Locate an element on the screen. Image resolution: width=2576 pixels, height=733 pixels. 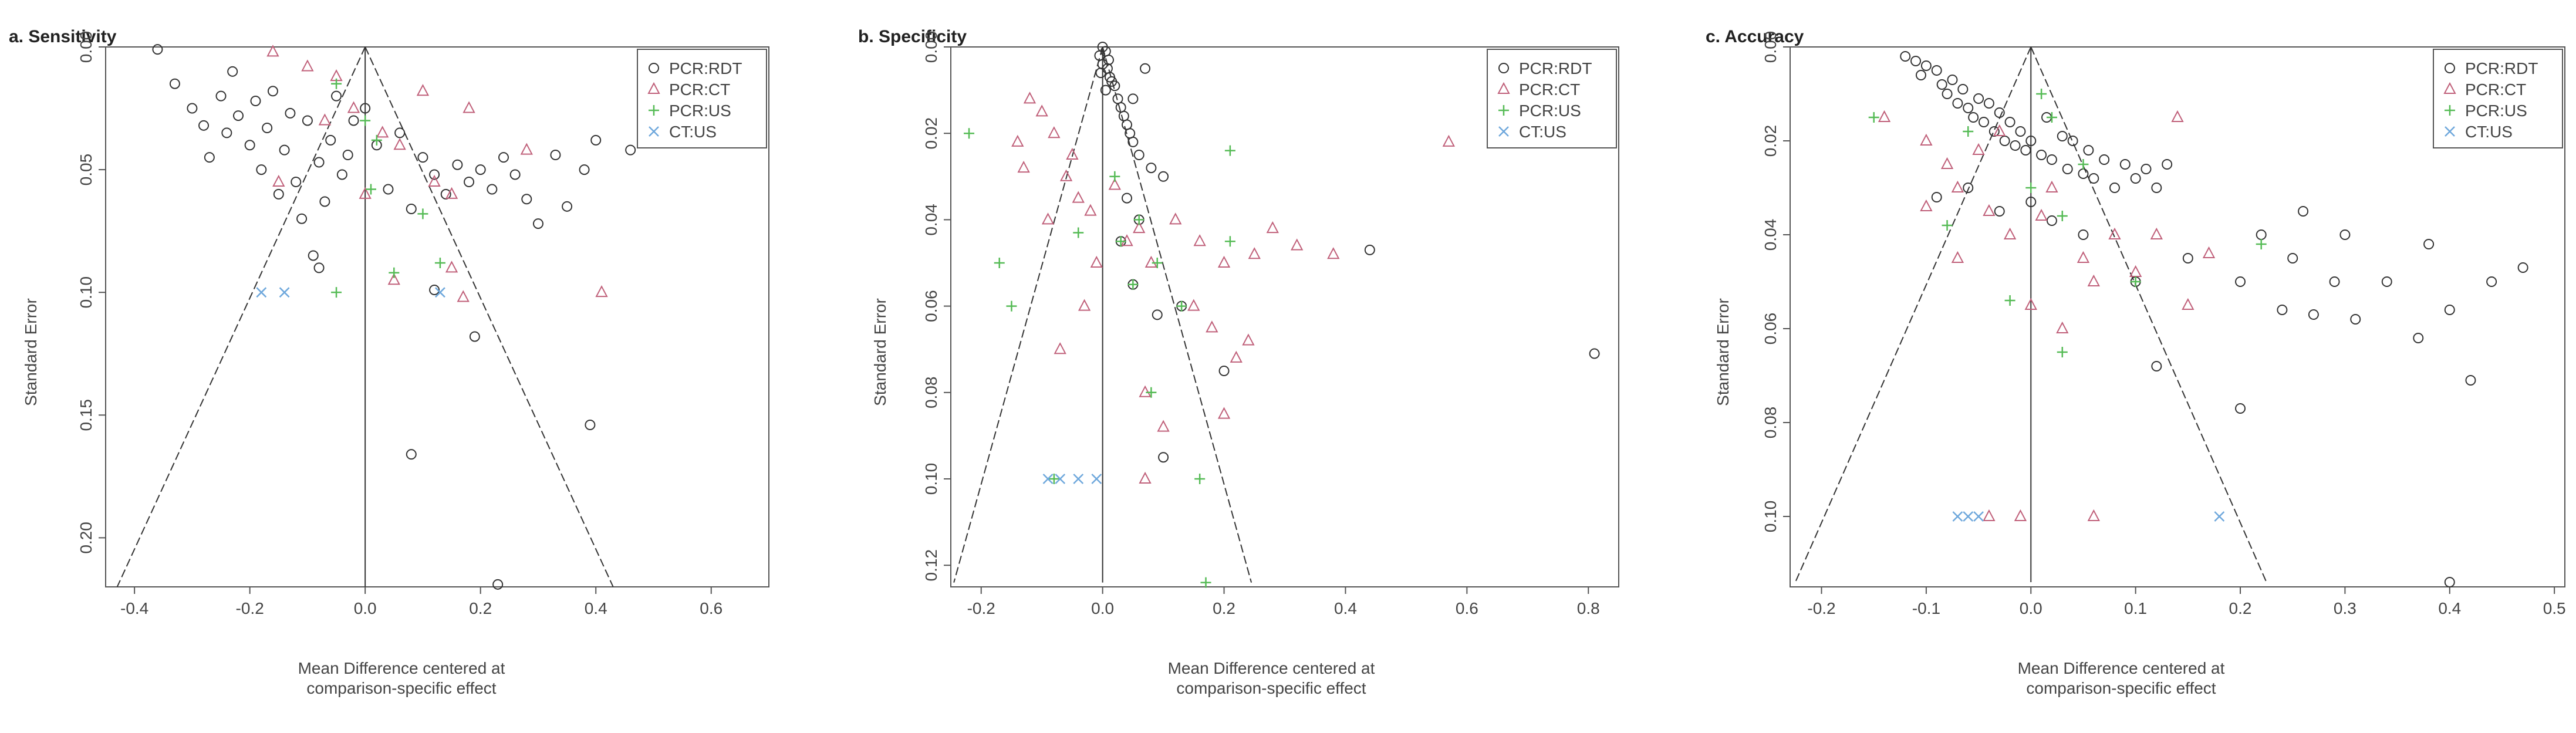
x-tick-label: 0.5 is located at coordinates (2554, 608).